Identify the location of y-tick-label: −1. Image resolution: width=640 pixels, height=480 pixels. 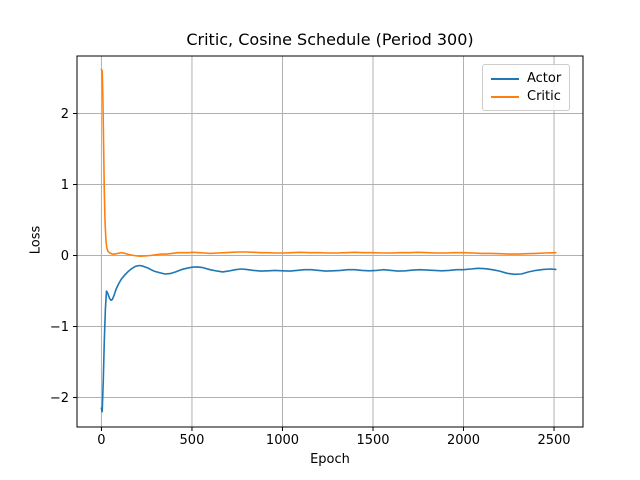
(59, 327).